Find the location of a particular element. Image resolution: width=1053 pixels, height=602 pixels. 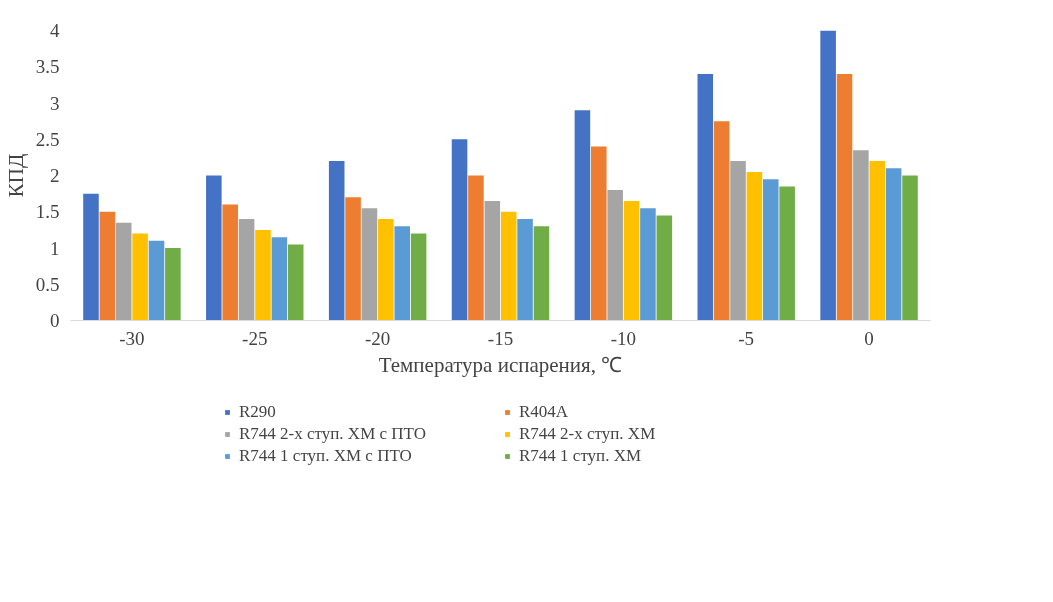

y-tick-label: 0.5 is located at coordinates (47, 284).